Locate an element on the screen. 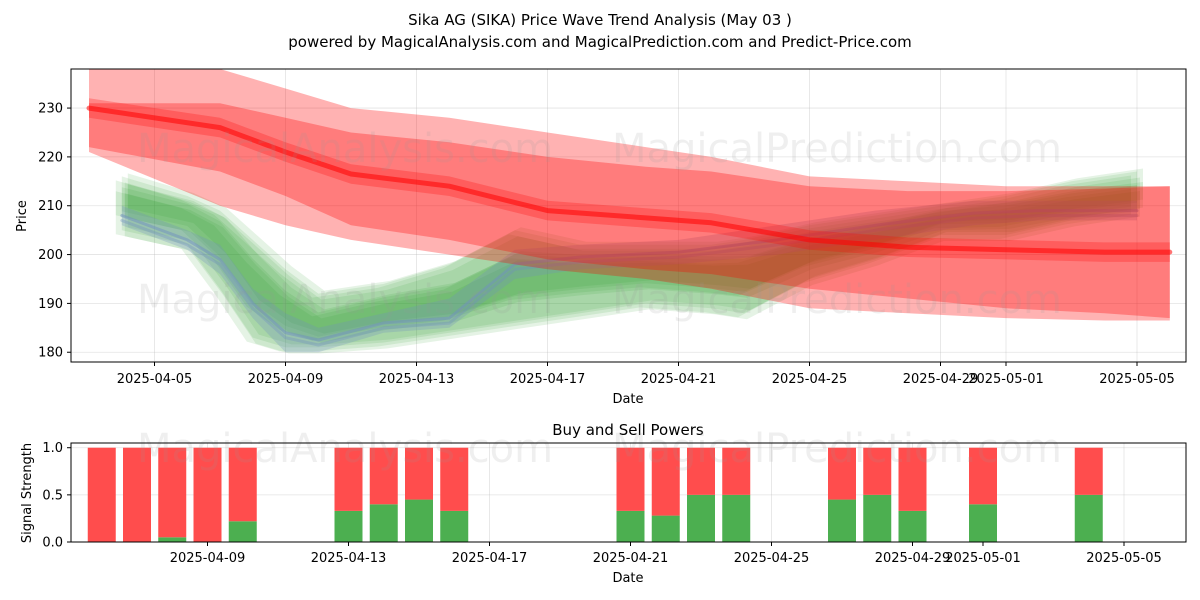 Image resolution: width=1200 pixels, height=600 pixels. signal-ytick-label: 0.5 is located at coordinates (52, 495).